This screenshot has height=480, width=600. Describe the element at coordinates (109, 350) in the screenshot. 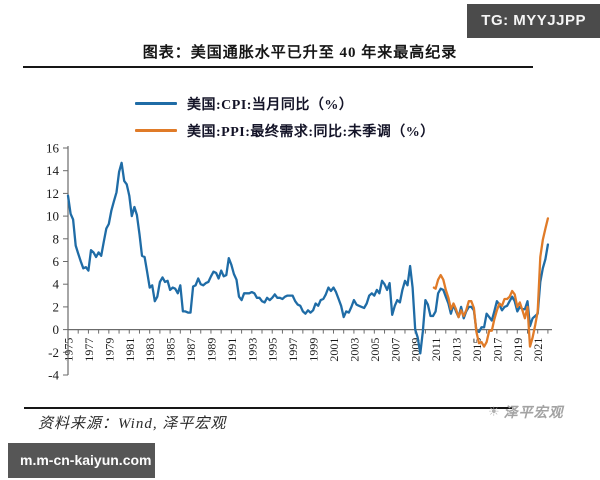

I see `svg-text: 1979` at that location.